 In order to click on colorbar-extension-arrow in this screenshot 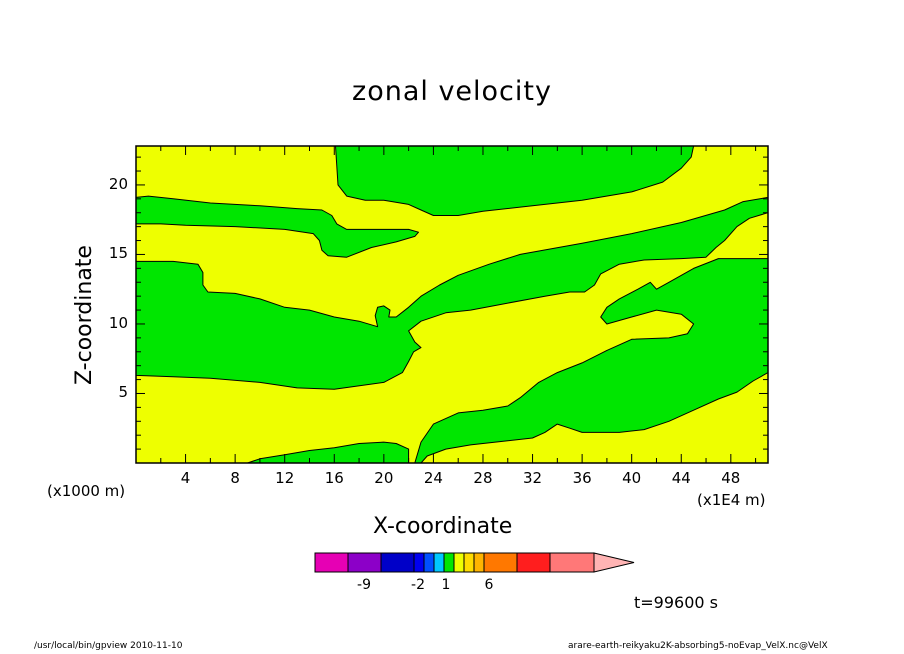, I will do `click(614, 562)`.